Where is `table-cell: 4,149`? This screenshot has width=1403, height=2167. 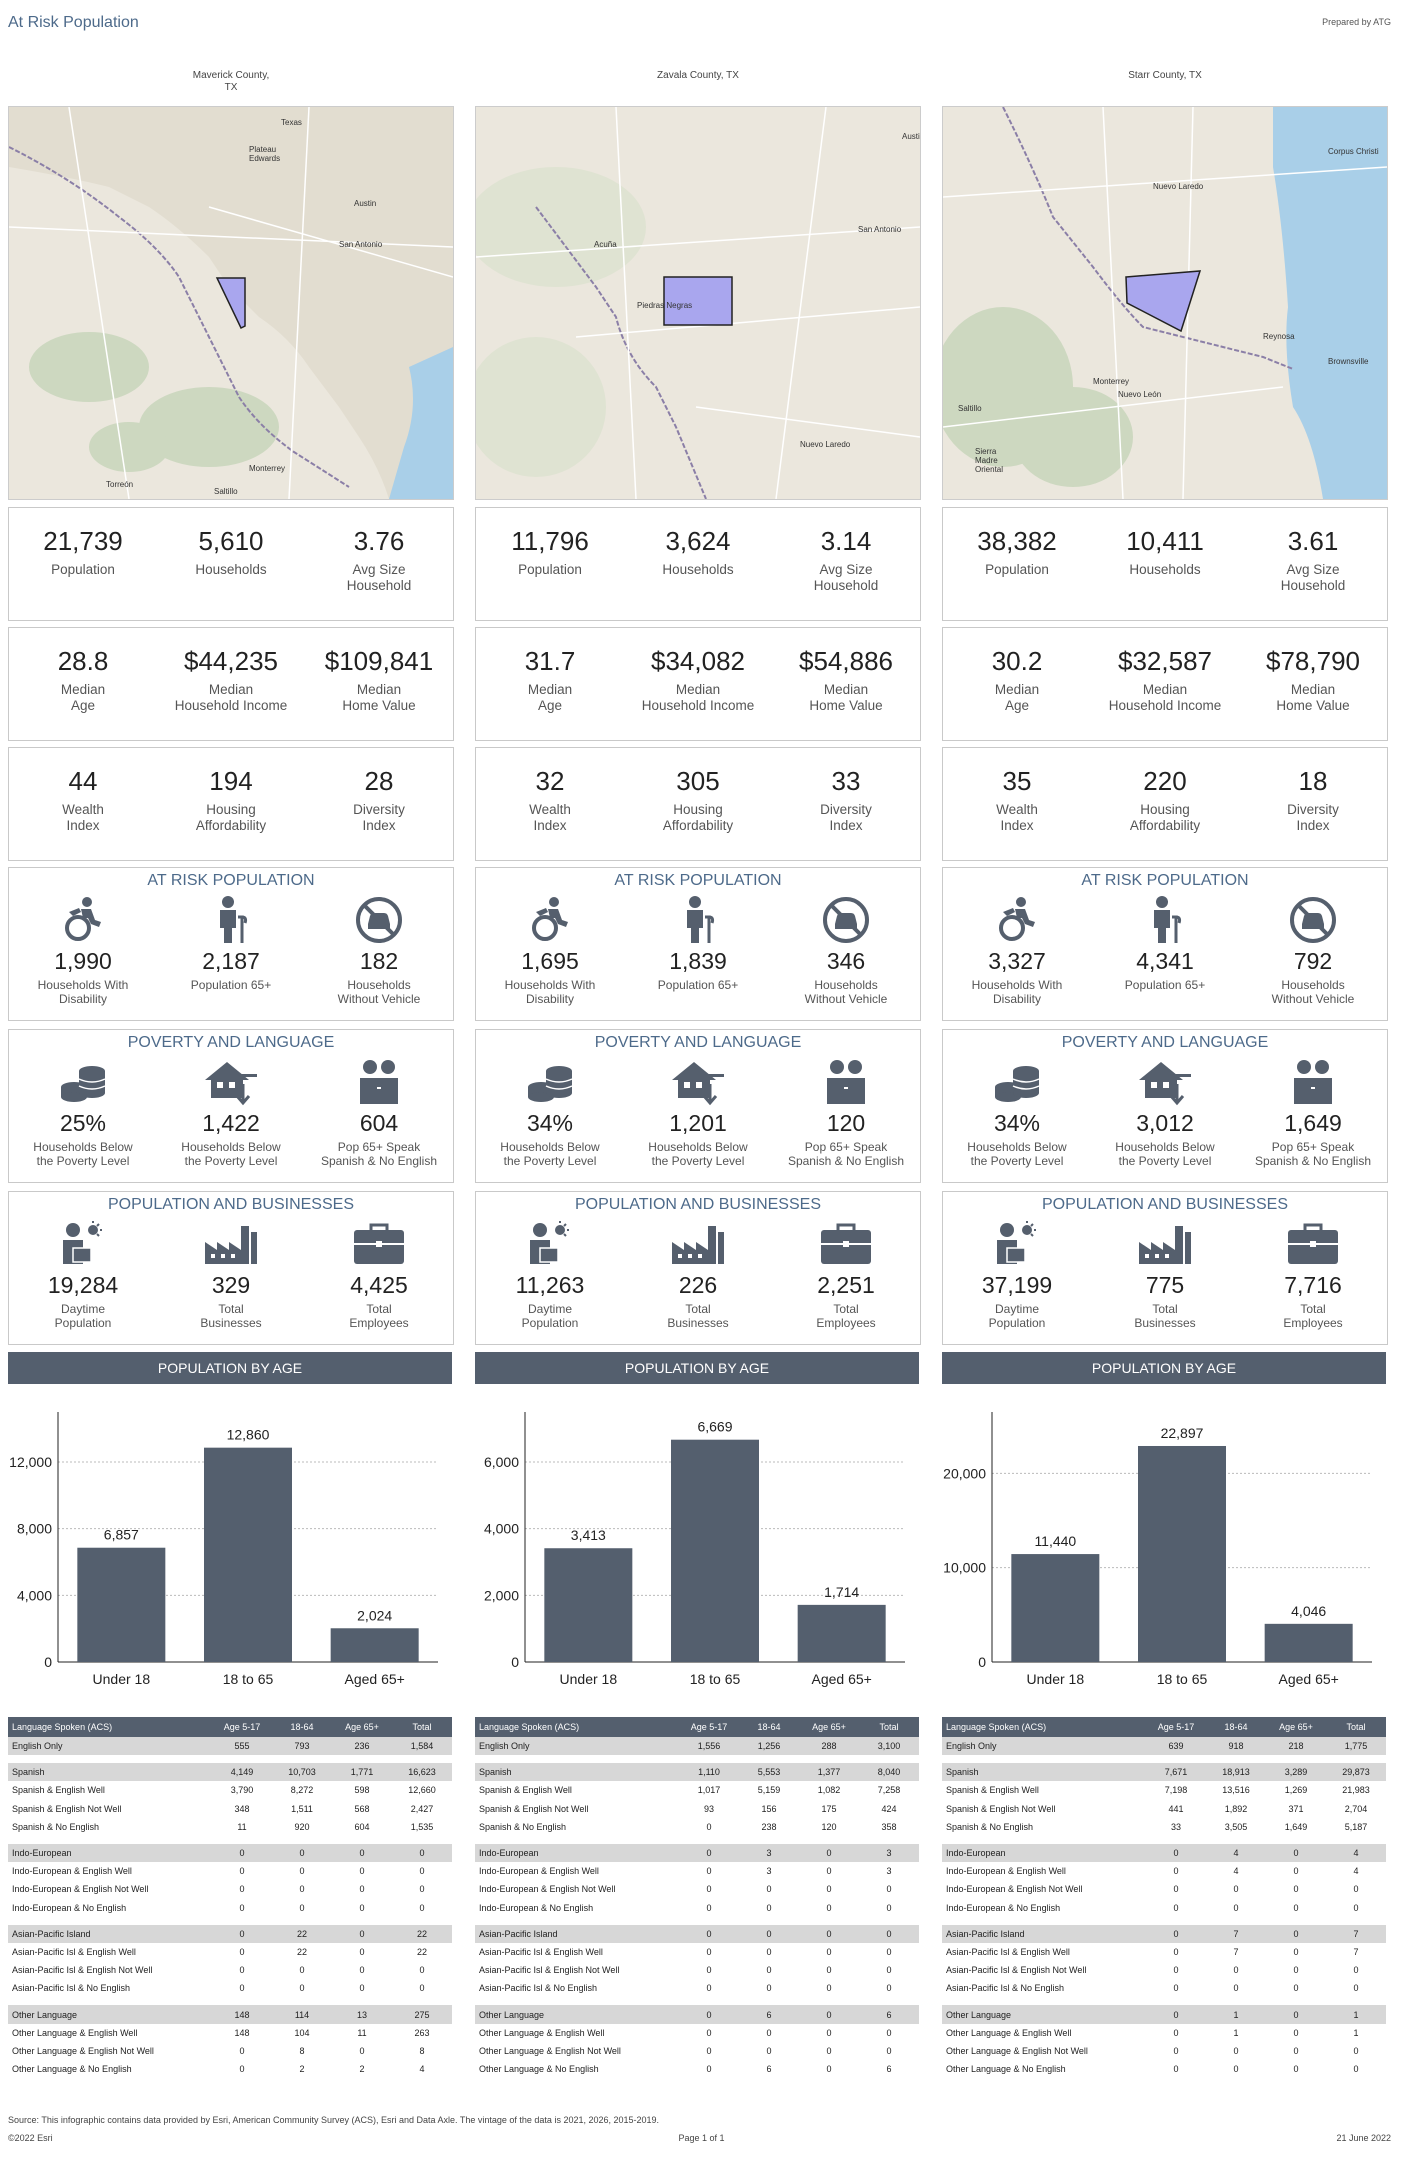
table-cell: 4,149 is located at coordinates (242, 1772).